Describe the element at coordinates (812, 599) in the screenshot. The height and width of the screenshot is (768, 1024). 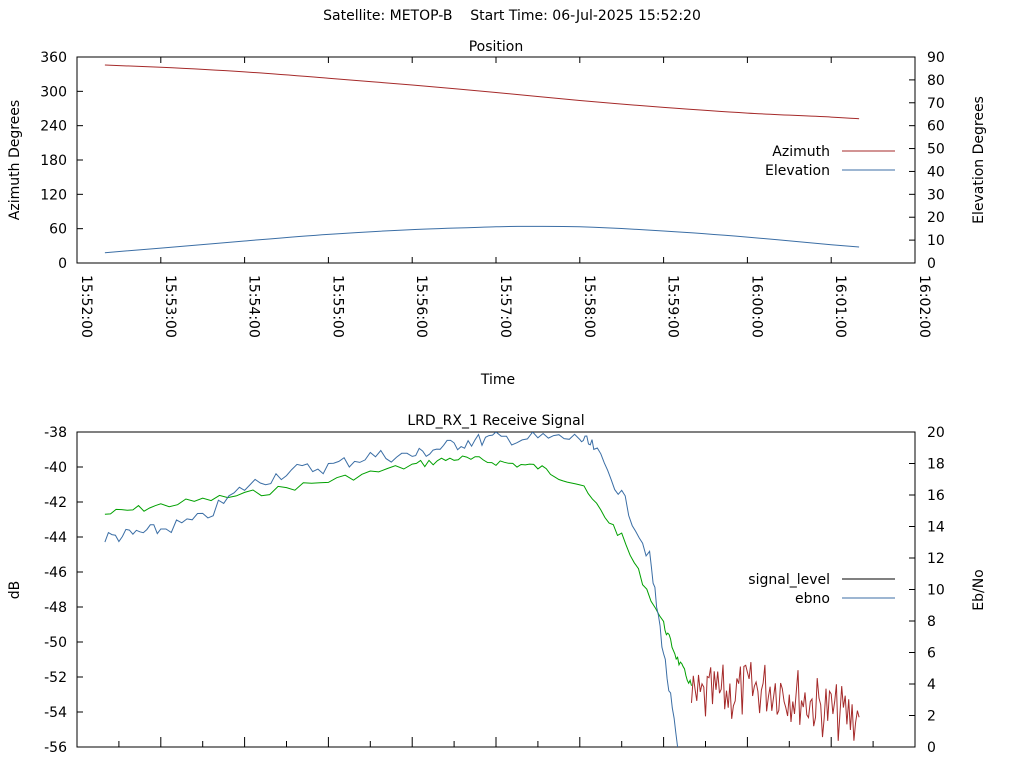
I see `legend-label: ebno` at that location.